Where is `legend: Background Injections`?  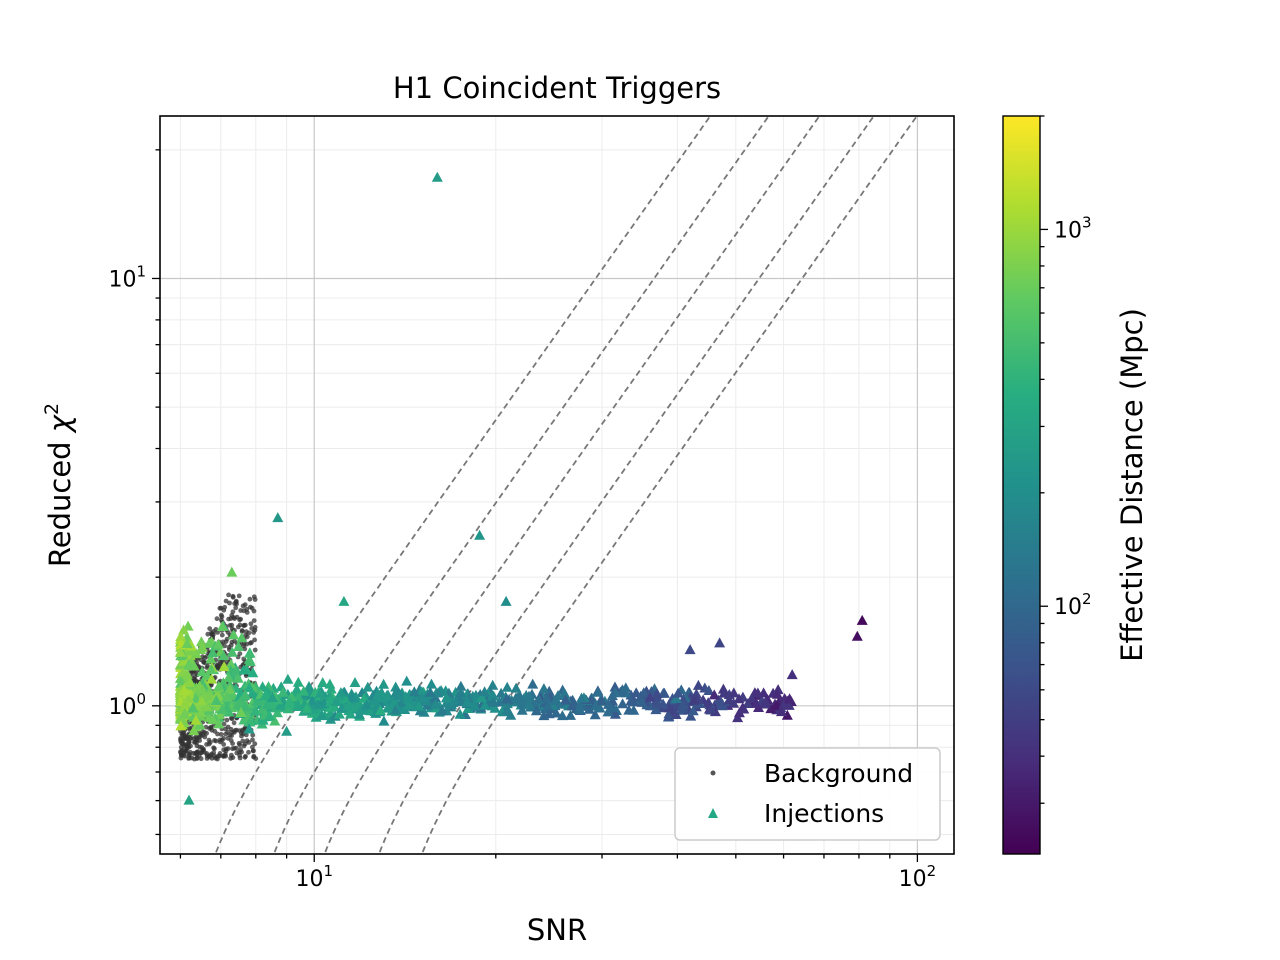 legend: Background Injections is located at coordinates (807, 794).